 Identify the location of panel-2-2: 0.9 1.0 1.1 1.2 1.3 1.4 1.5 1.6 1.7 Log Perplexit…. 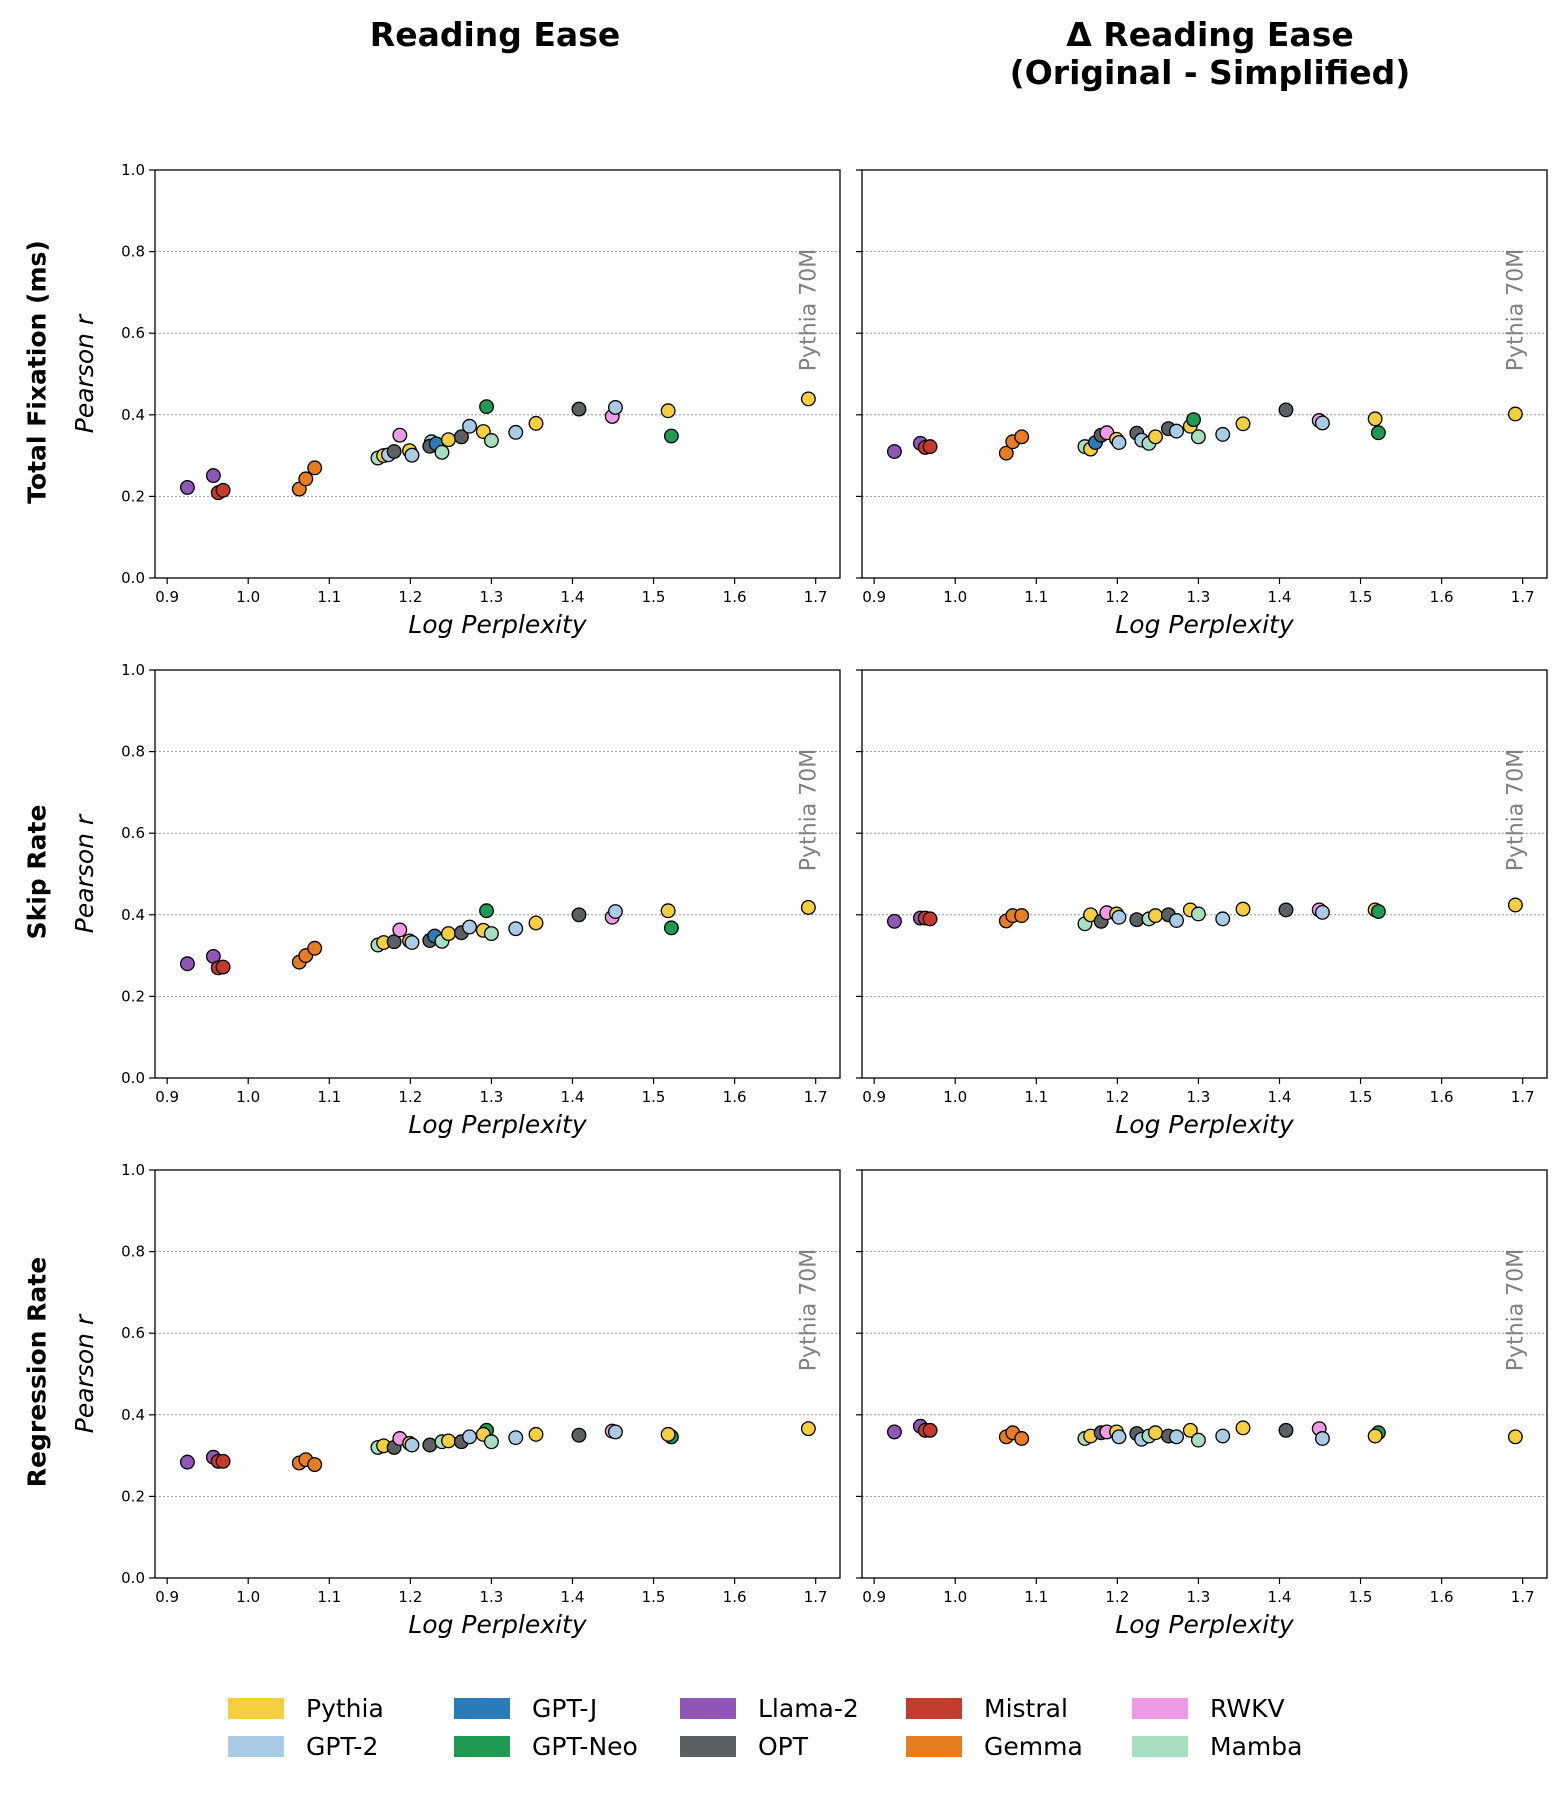
(1202, 904).